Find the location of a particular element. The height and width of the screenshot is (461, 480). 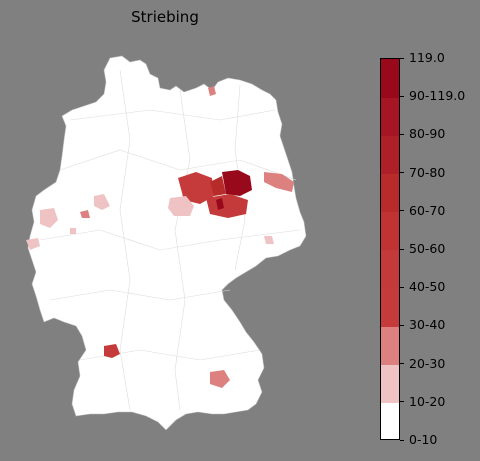

legend-label: 119.0 is located at coordinates (427, 57).